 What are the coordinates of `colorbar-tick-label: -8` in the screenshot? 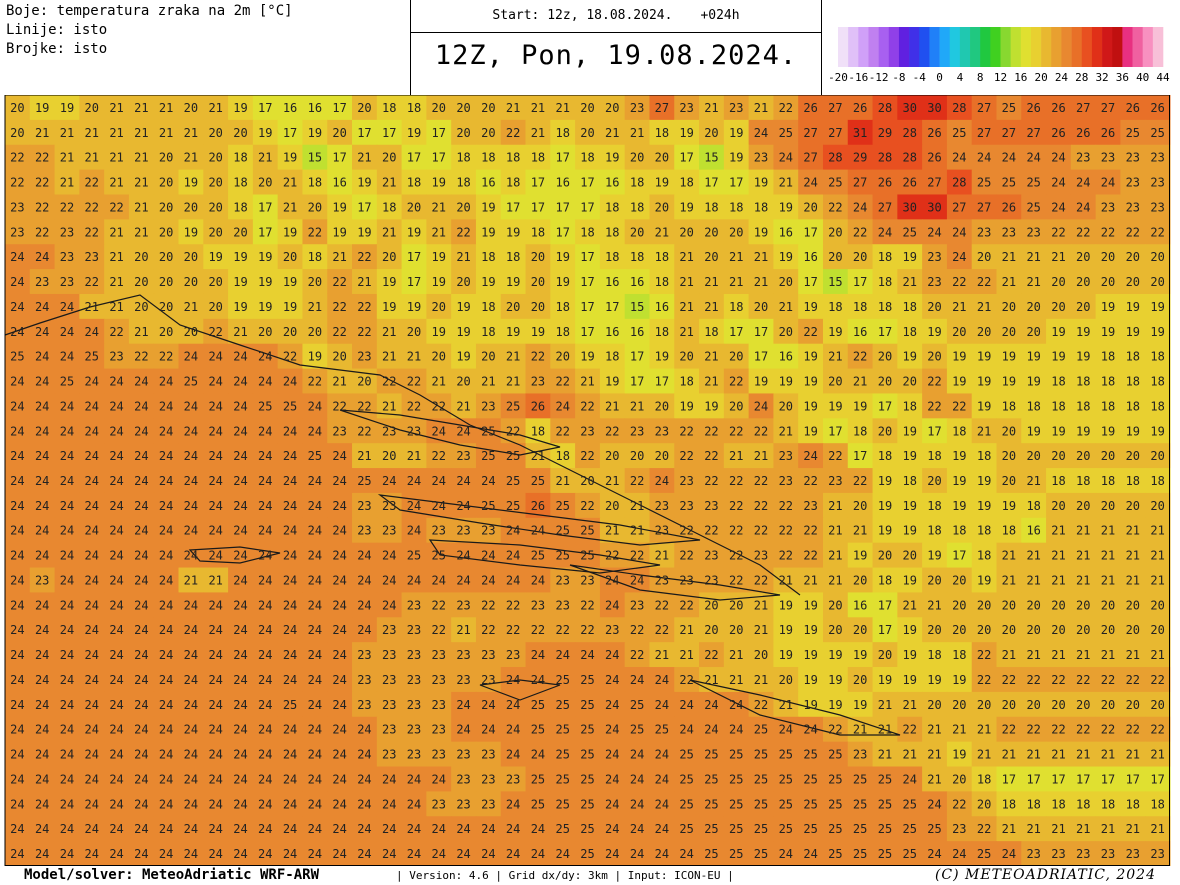 It's located at (898, 77).